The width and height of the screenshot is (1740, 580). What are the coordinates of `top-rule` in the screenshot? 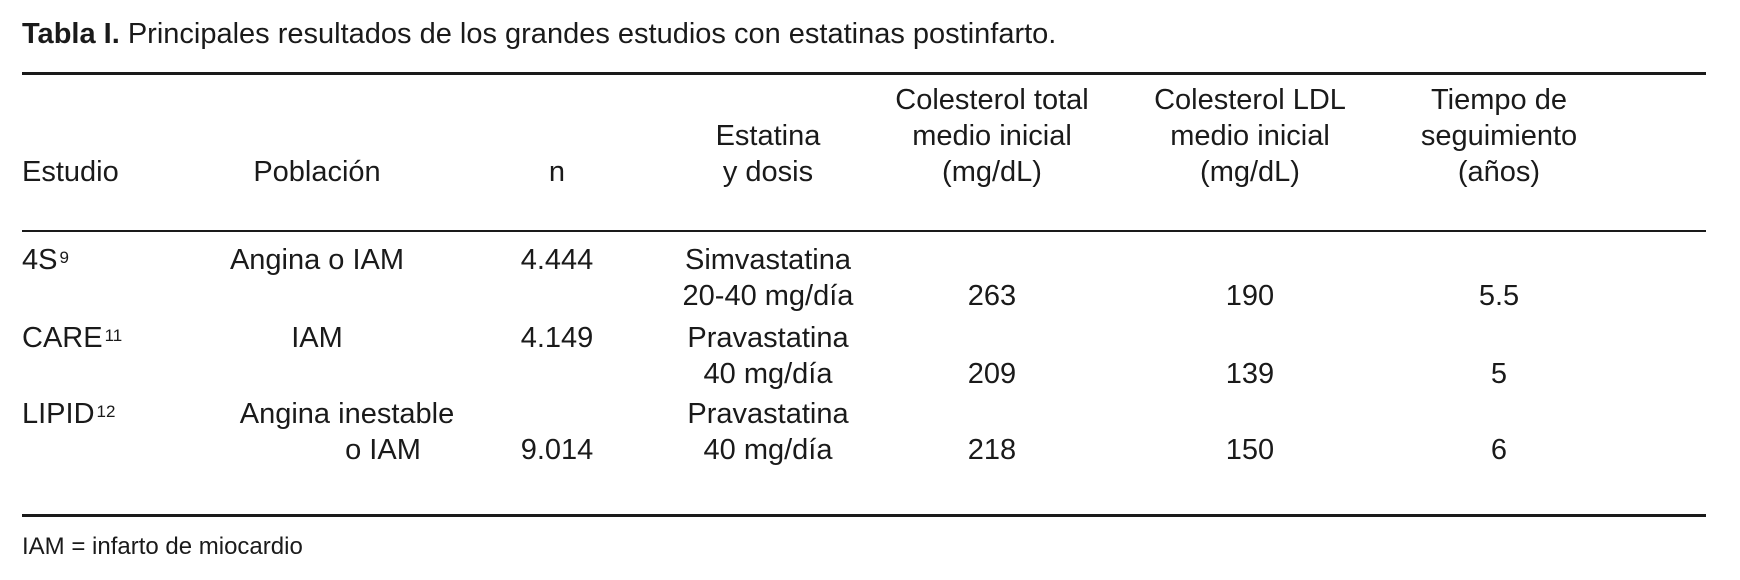 It's located at (864, 73).